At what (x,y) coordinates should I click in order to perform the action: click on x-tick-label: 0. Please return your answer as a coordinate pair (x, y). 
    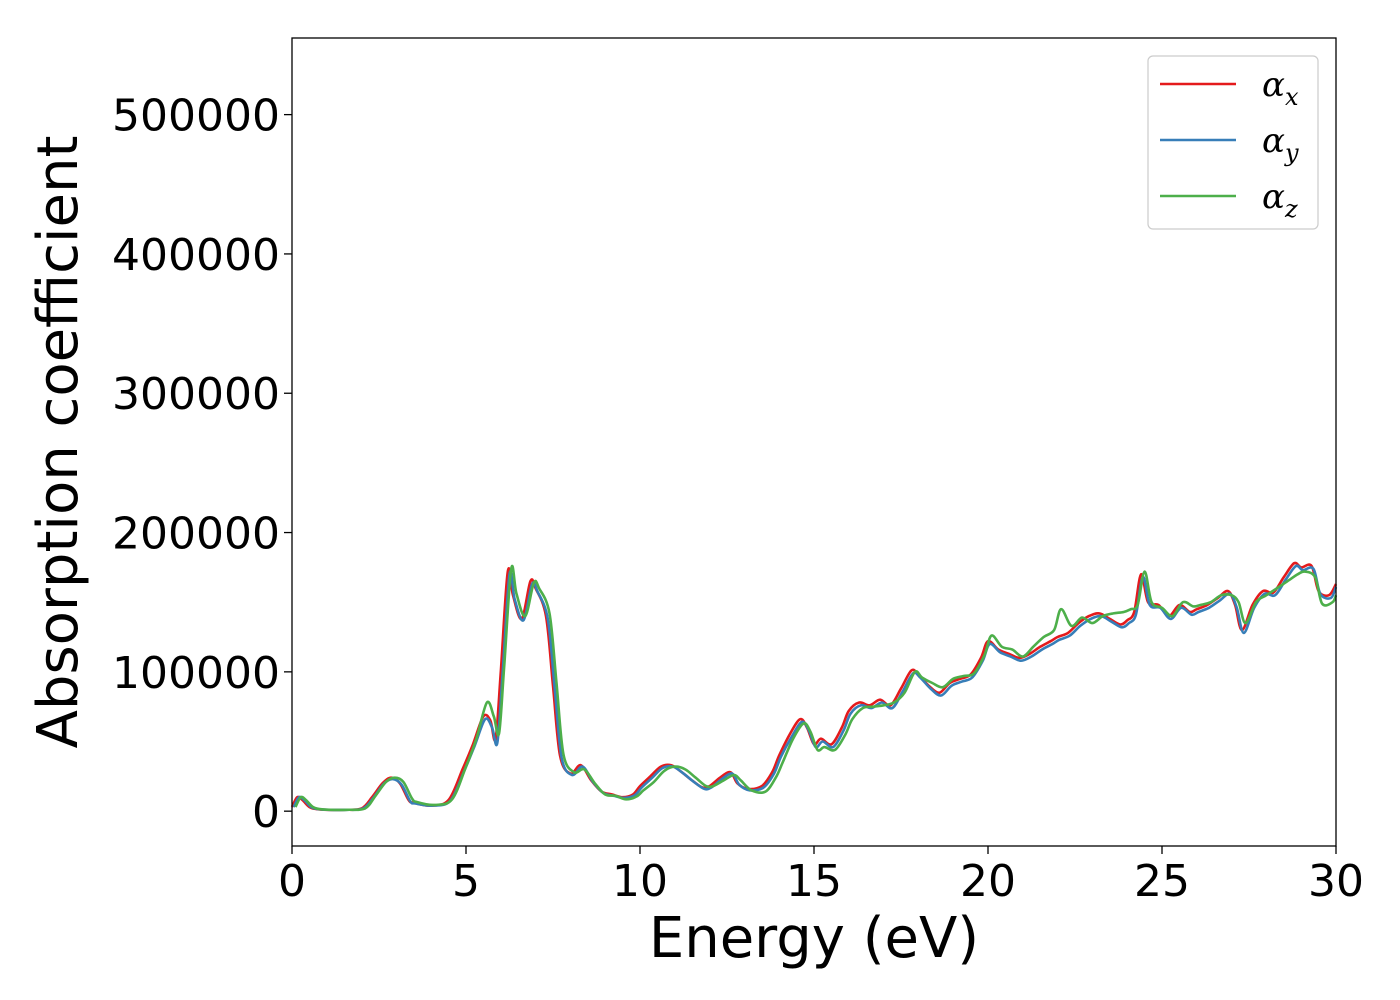
    Looking at the image, I should click on (292, 881).